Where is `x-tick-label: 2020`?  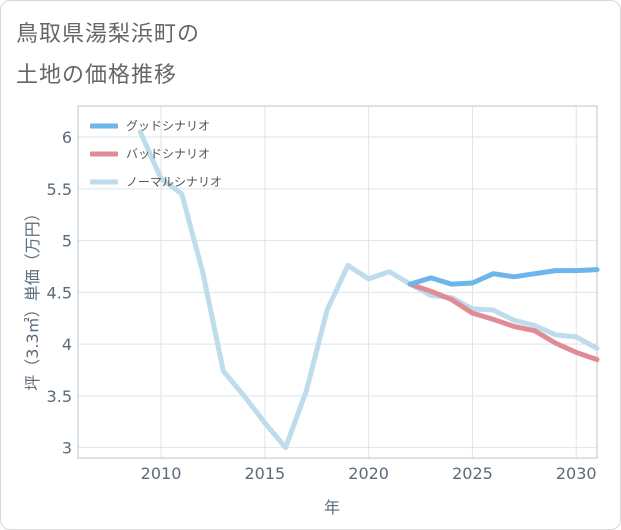 x-tick-label: 2020 is located at coordinates (368, 473).